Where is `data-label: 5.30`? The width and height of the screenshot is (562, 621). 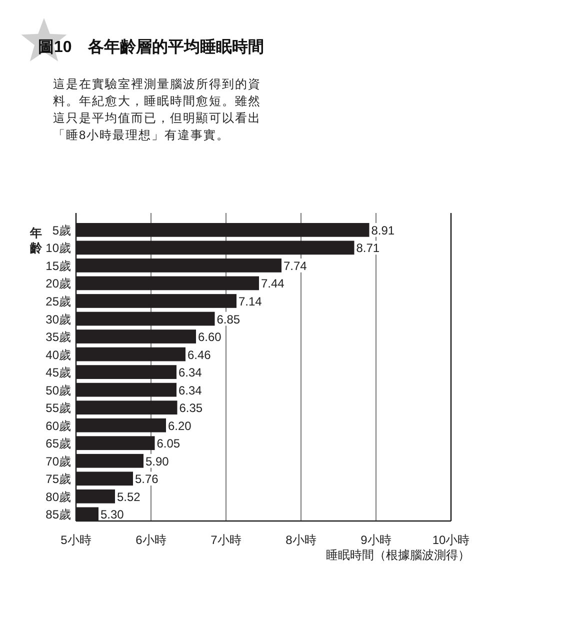
data-label: 5.30 is located at coordinates (112, 515).